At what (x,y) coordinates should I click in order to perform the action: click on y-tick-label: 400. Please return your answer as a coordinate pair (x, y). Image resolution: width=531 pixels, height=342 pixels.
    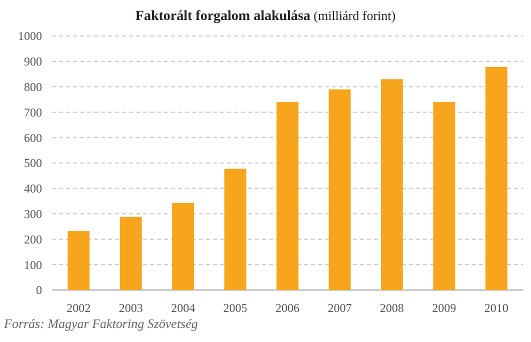
    Looking at the image, I should click on (33, 189).